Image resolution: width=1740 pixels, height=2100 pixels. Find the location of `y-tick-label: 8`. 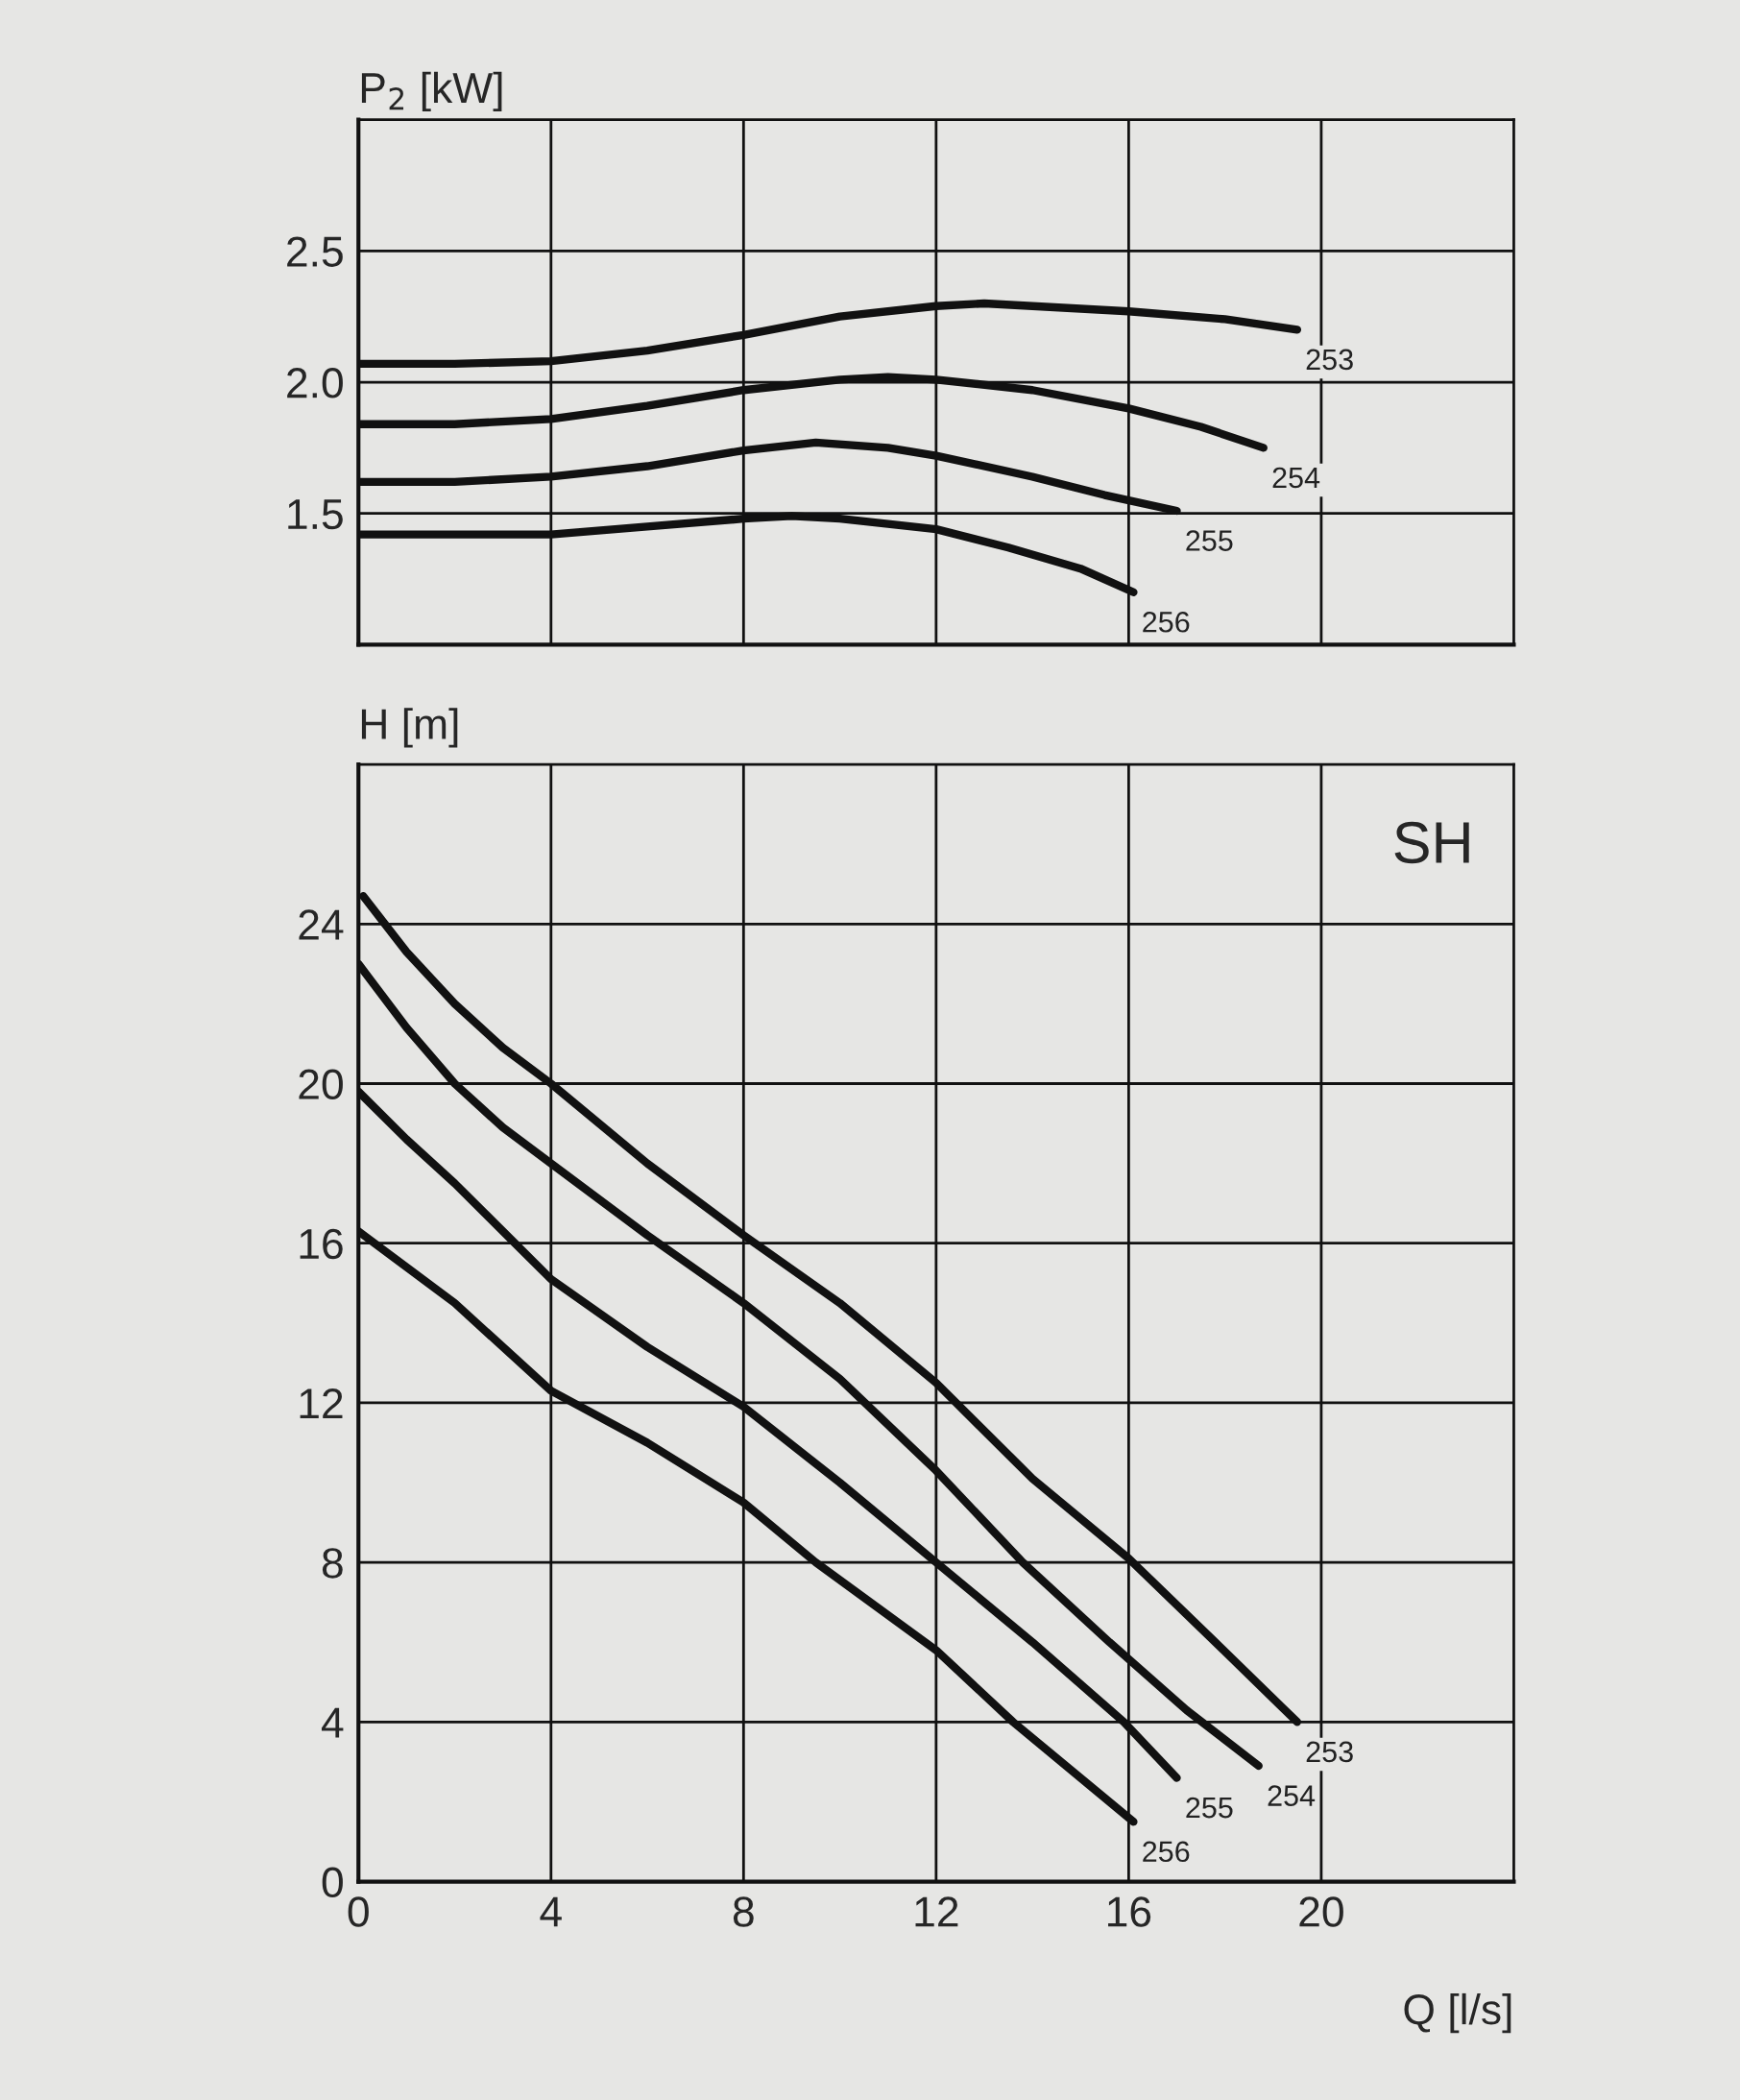

y-tick-label: 8 is located at coordinates (332, 1563).